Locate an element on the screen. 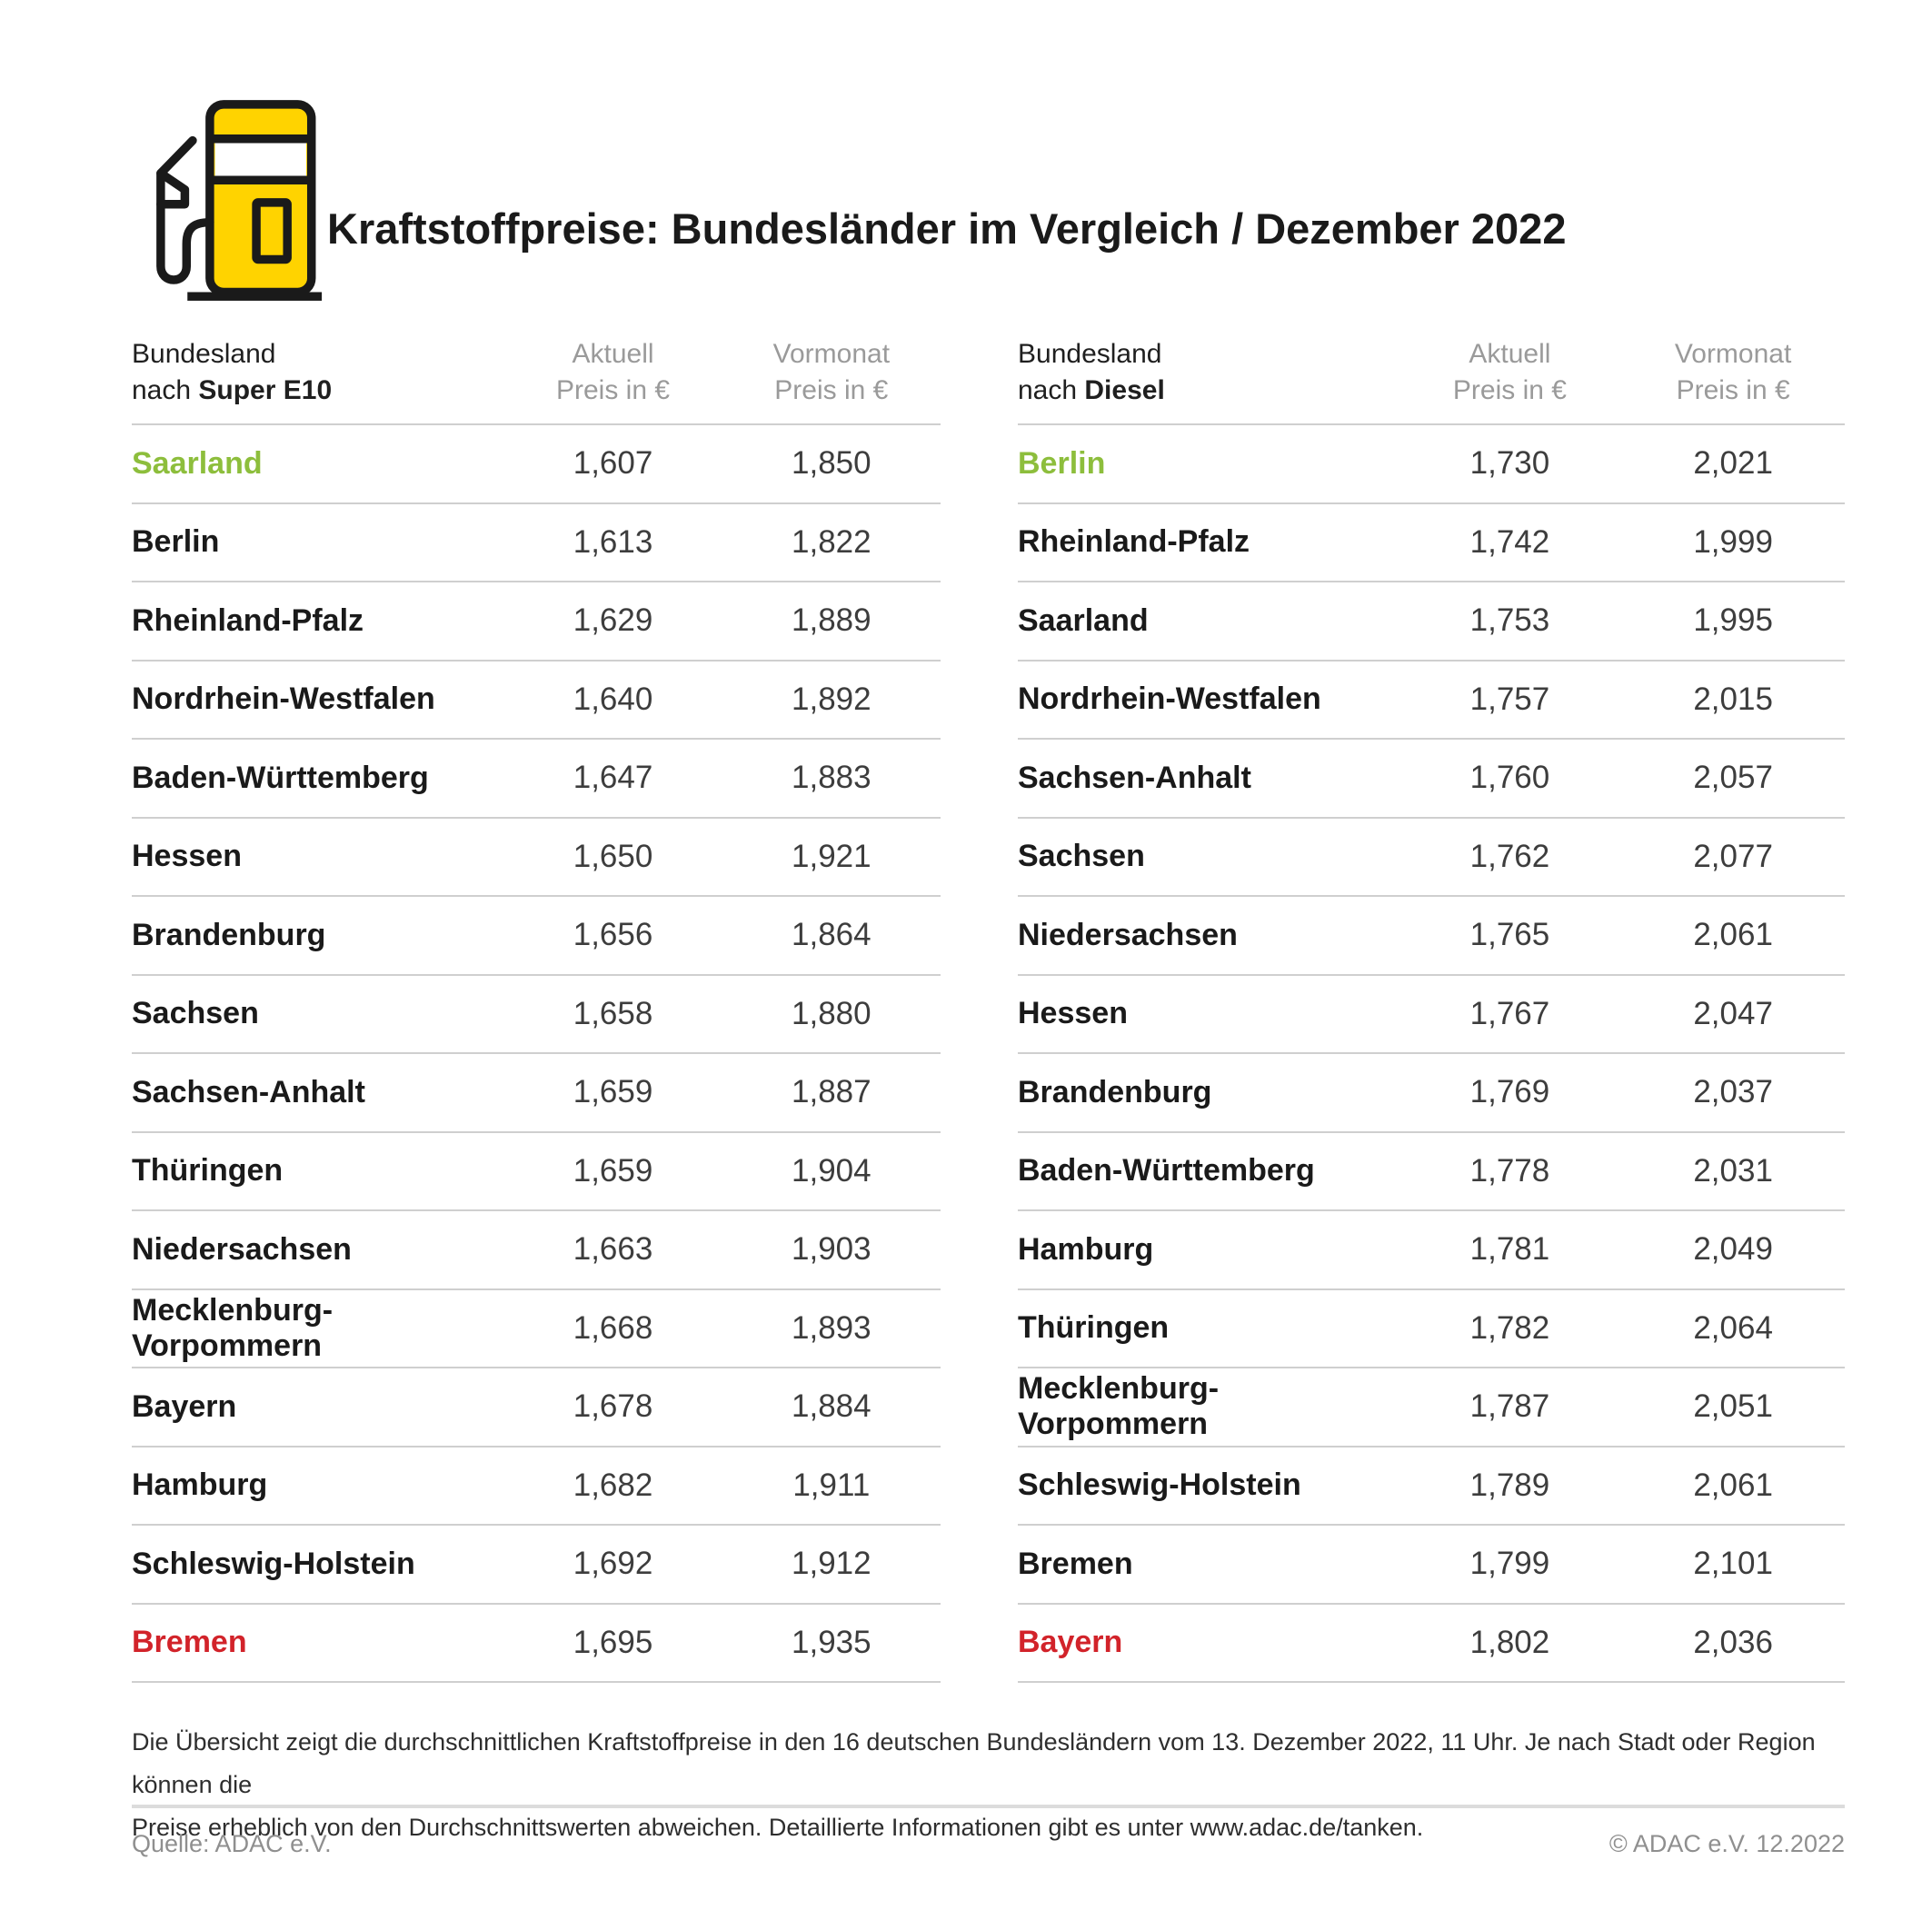  price-vormonat: 2,021 is located at coordinates (1733, 463).